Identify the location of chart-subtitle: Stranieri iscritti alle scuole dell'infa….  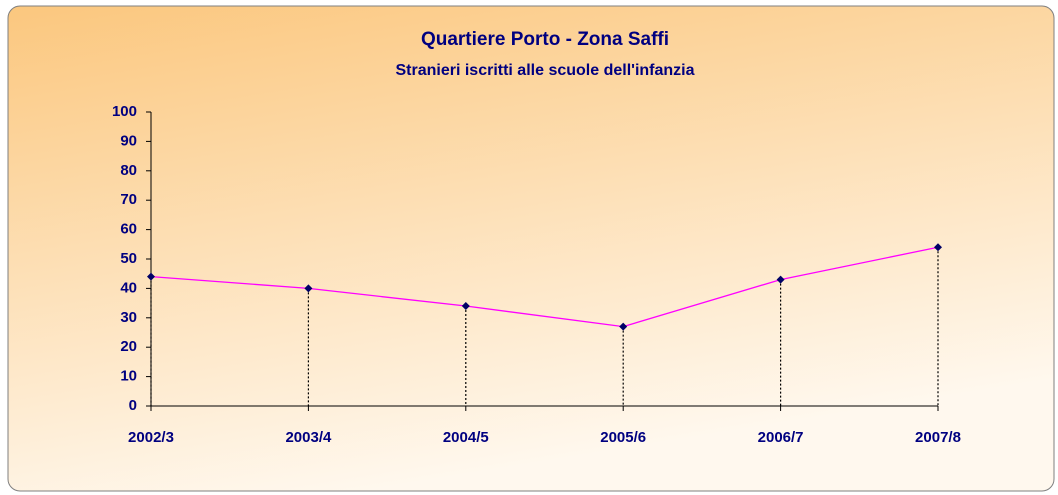
(544, 70).